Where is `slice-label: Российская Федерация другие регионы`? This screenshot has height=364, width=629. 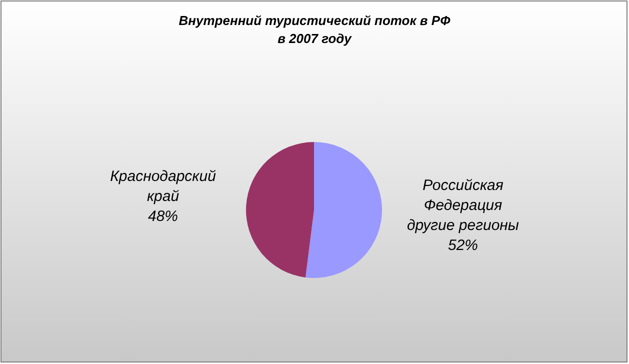 slice-label: Российская Федерация другие регионы is located at coordinates (463, 205).